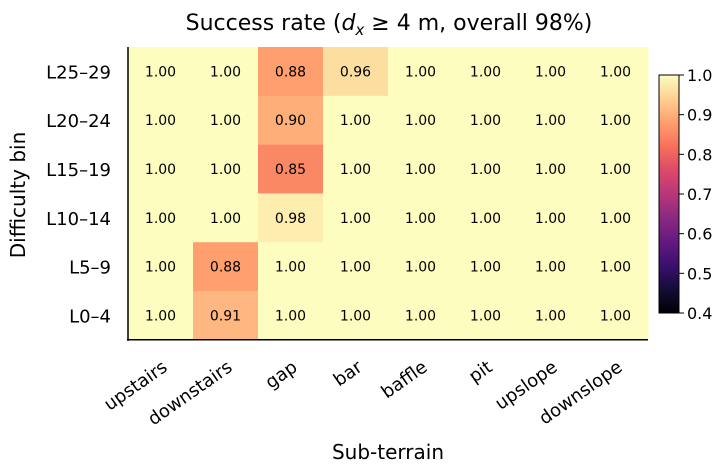 The image size is (722, 474). What do you see at coordinates (78, 194) in the screenshot?
I see `y-tick-labels: L25–29 L20–24 L15–19 L10–14 L5–9 L0–4` at bounding box center [78, 194].